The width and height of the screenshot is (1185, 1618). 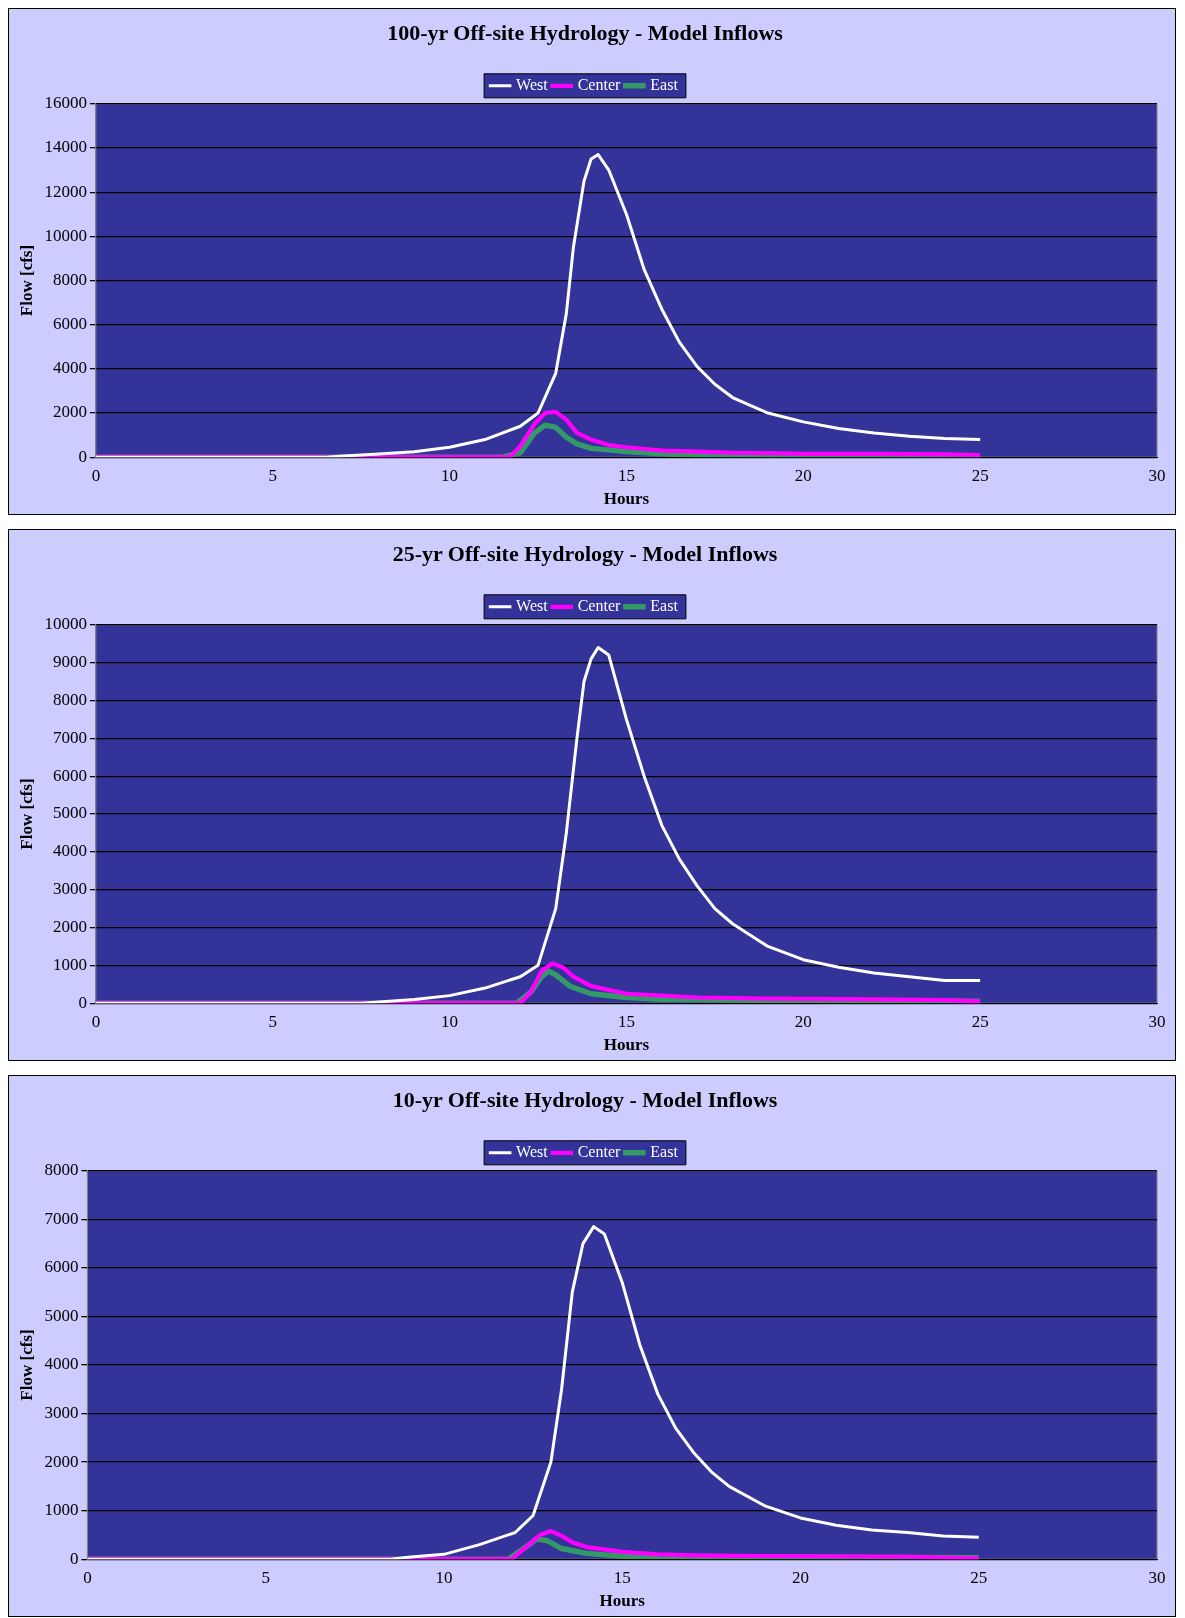 I want to click on chart-title: 100-yr Off-site Hydrology - Model Inflows, so click(x=585, y=32).